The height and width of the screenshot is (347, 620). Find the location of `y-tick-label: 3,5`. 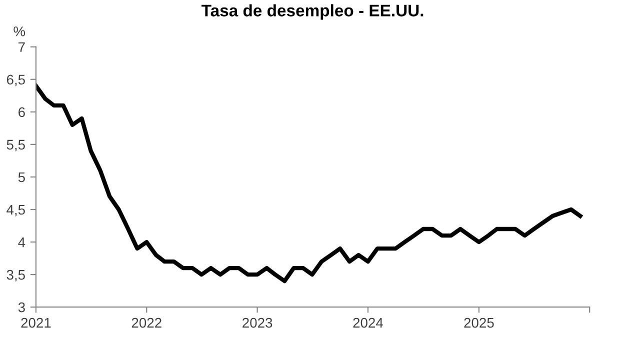

y-tick-label: 3,5 is located at coordinates (15, 276).